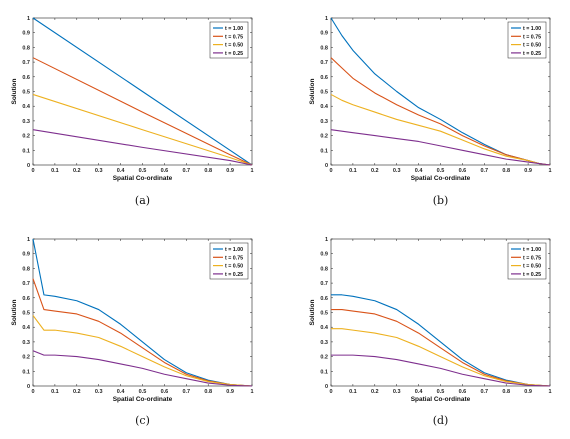  I want to click on y-tick-label: 0.6, so click(26, 299).